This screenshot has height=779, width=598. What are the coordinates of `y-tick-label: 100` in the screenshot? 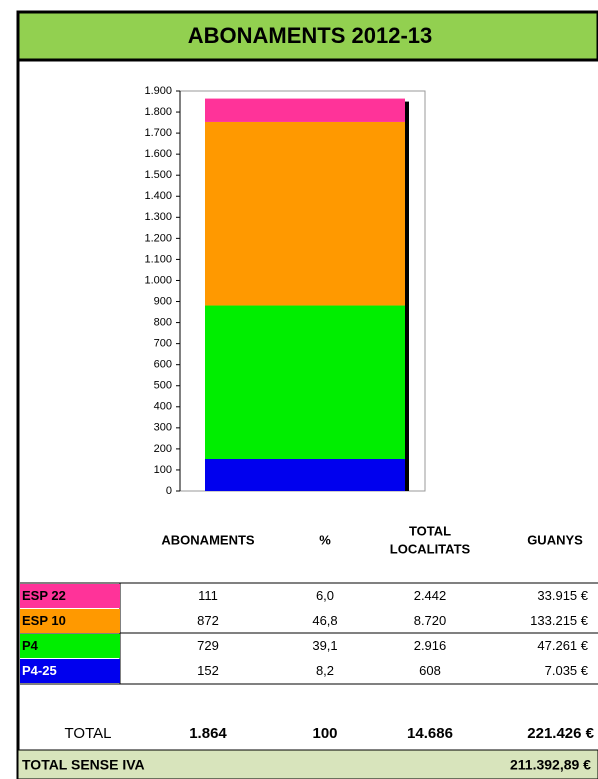 It's located at (163, 470).